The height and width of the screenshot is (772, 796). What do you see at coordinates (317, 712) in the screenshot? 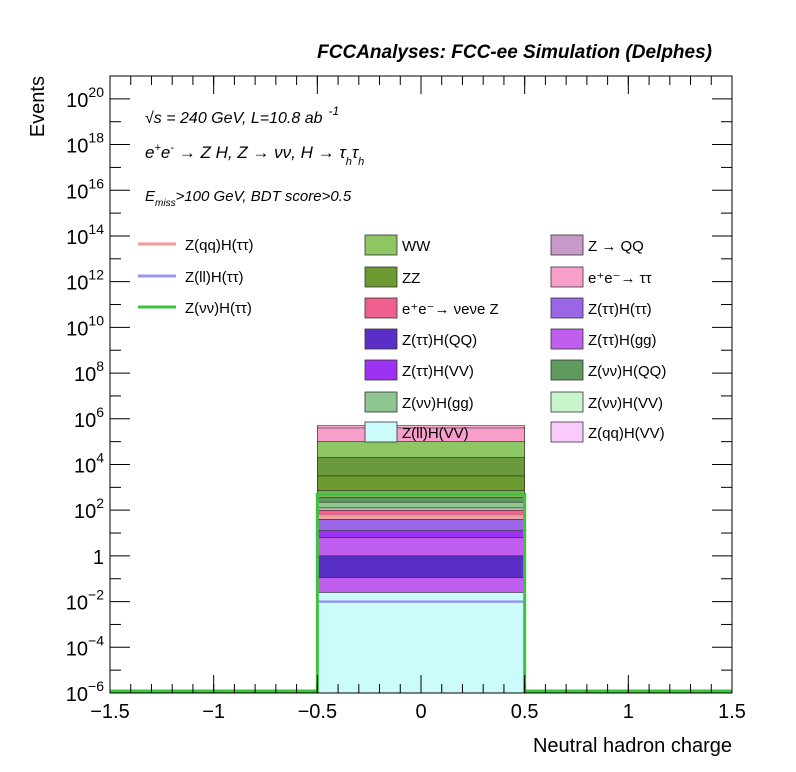
I see `x-tick-label-2: −0.5` at bounding box center [317, 712].